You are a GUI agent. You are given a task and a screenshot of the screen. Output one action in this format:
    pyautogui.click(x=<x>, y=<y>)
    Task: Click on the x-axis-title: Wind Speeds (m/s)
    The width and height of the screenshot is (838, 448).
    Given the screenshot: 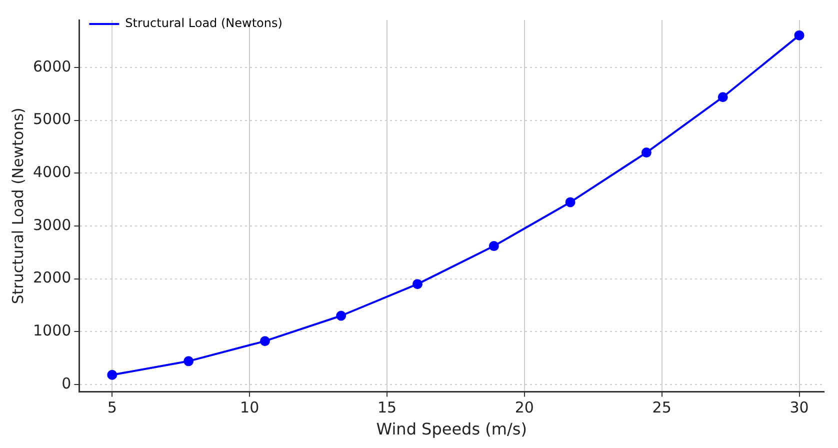 What is the action you would take?
    pyautogui.click(x=451, y=429)
    